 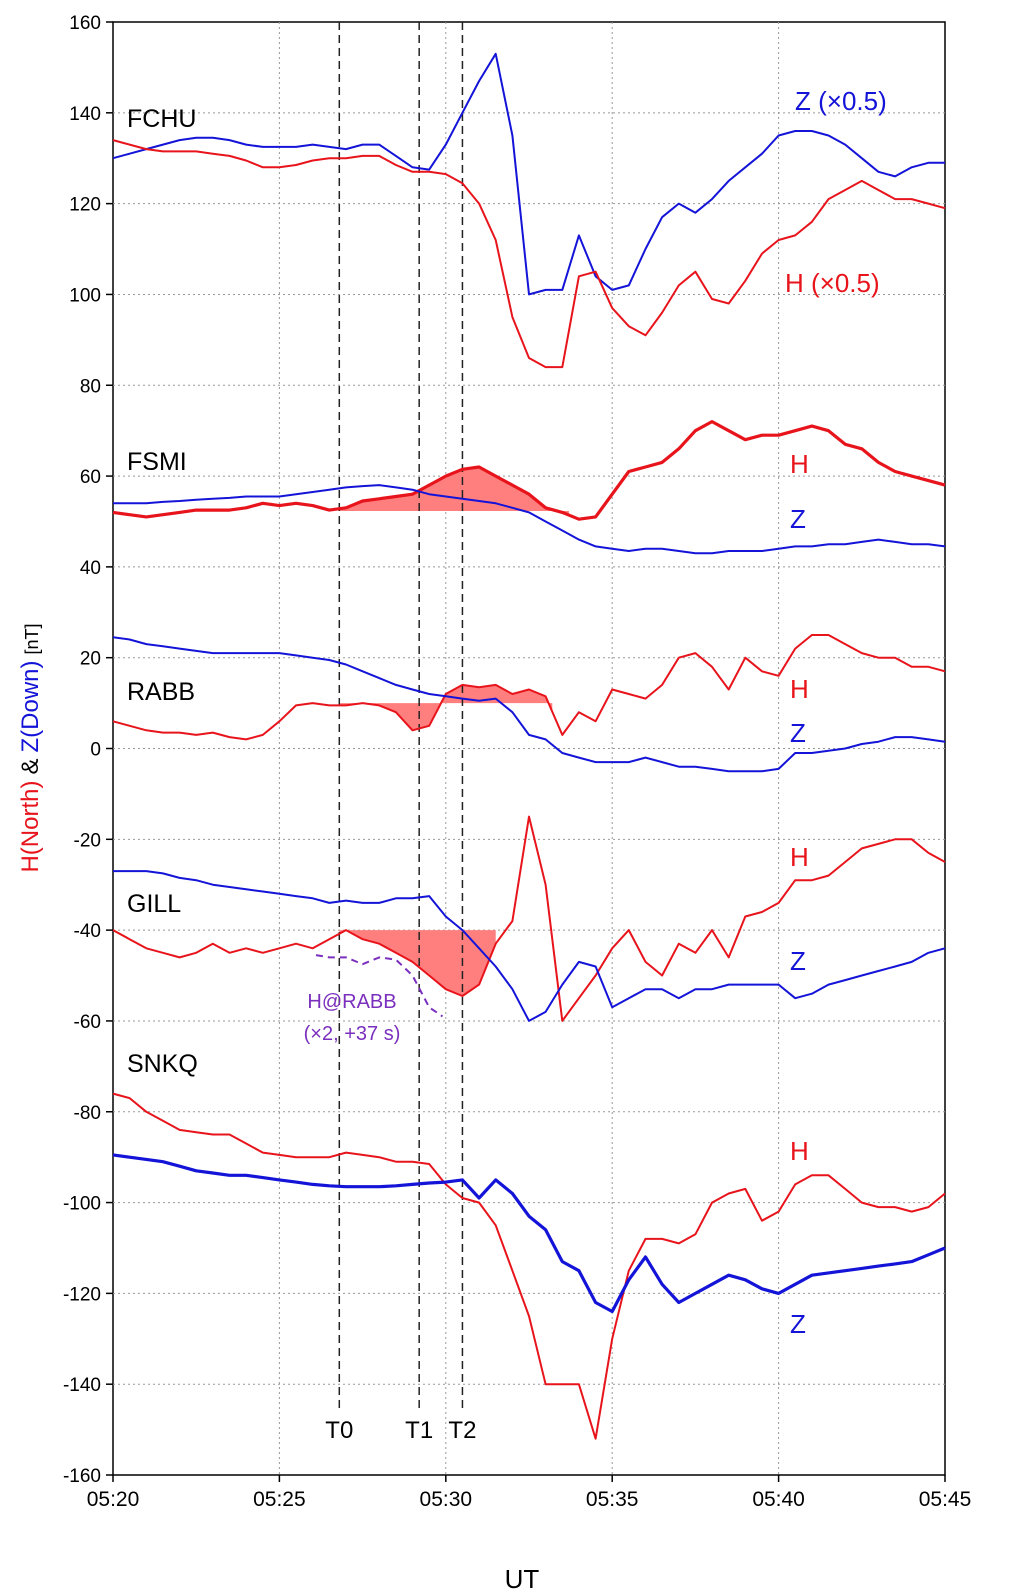 What do you see at coordinates (90, 477) in the screenshot?
I see `y-tick-label: 60` at bounding box center [90, 477].